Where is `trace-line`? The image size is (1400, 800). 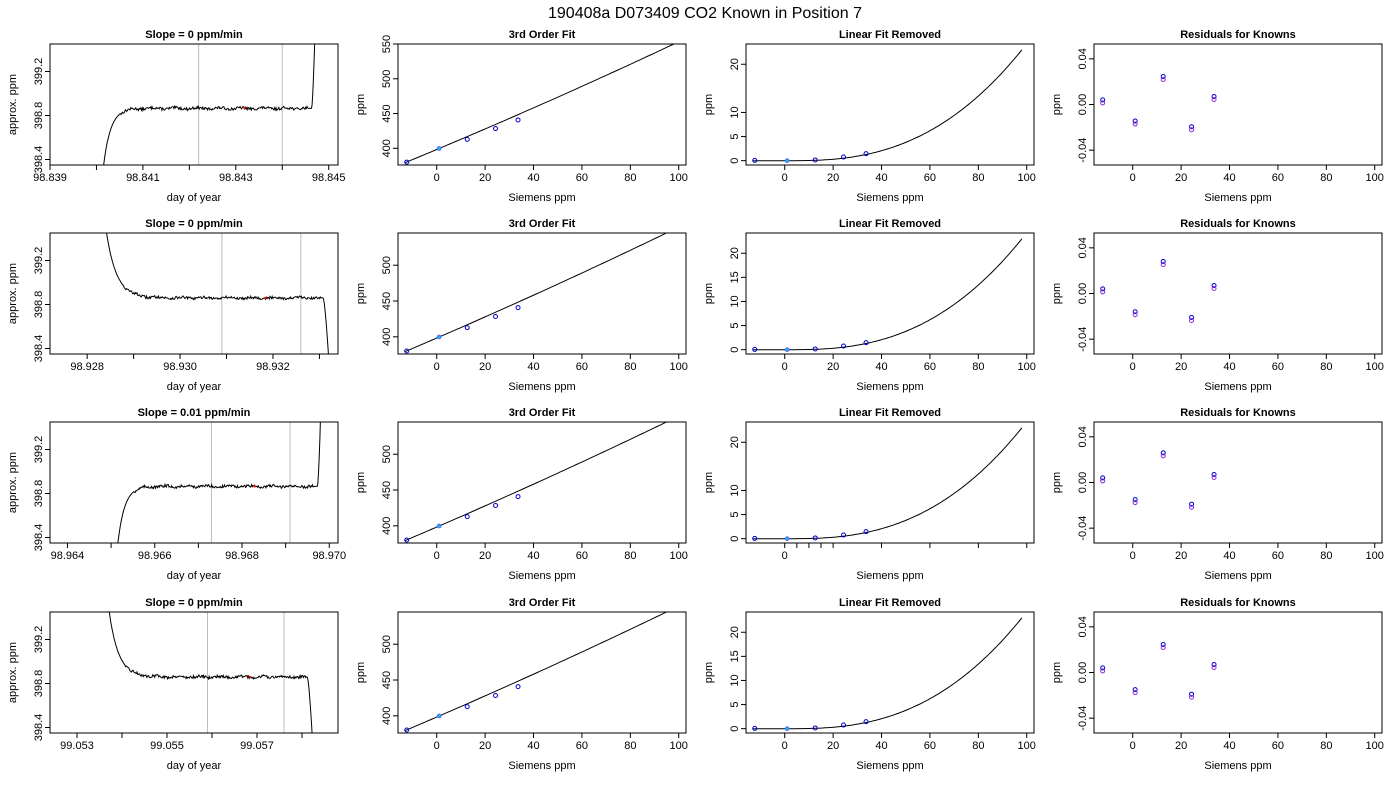 trace-line is located at coordinates (217, 293).